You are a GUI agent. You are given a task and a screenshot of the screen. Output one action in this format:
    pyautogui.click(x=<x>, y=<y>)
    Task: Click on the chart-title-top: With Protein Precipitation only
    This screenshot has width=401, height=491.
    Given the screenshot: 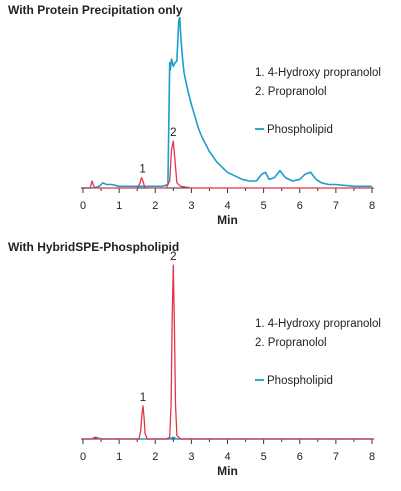 What is the action you would take?
    pyautogui.click(x=95, y=10)
    